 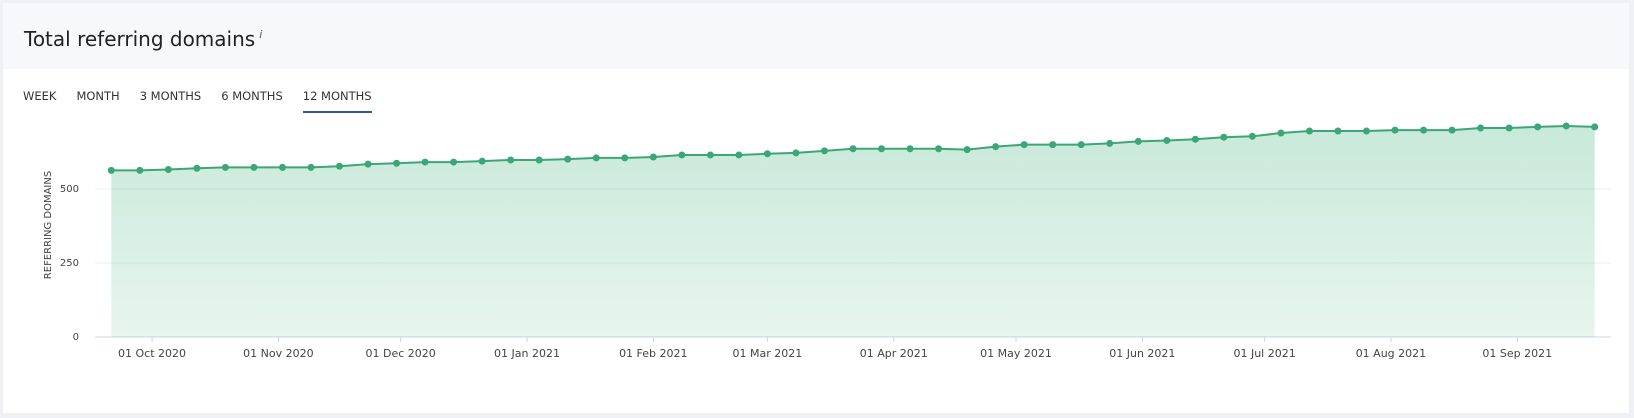 I want to click on title: Total referring domains i, so click(x=143, y=39).